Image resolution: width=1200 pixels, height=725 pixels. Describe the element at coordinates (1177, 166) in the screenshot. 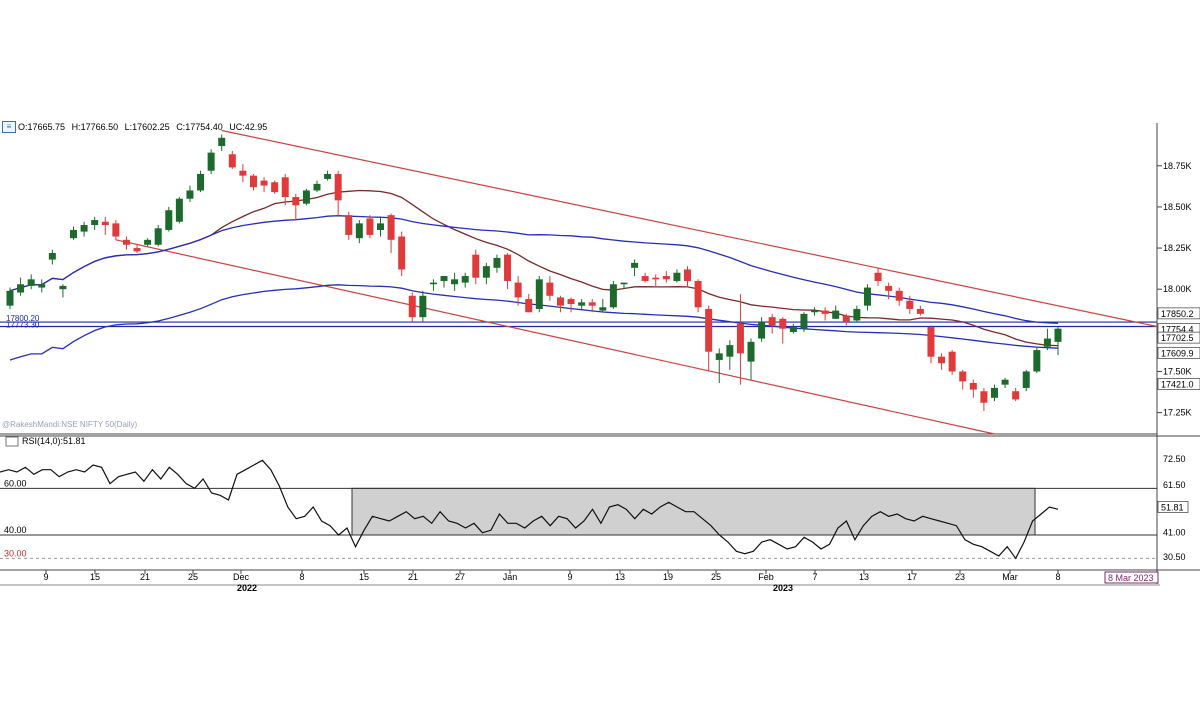

I see `price-tick-label: 18.75K` at that location.